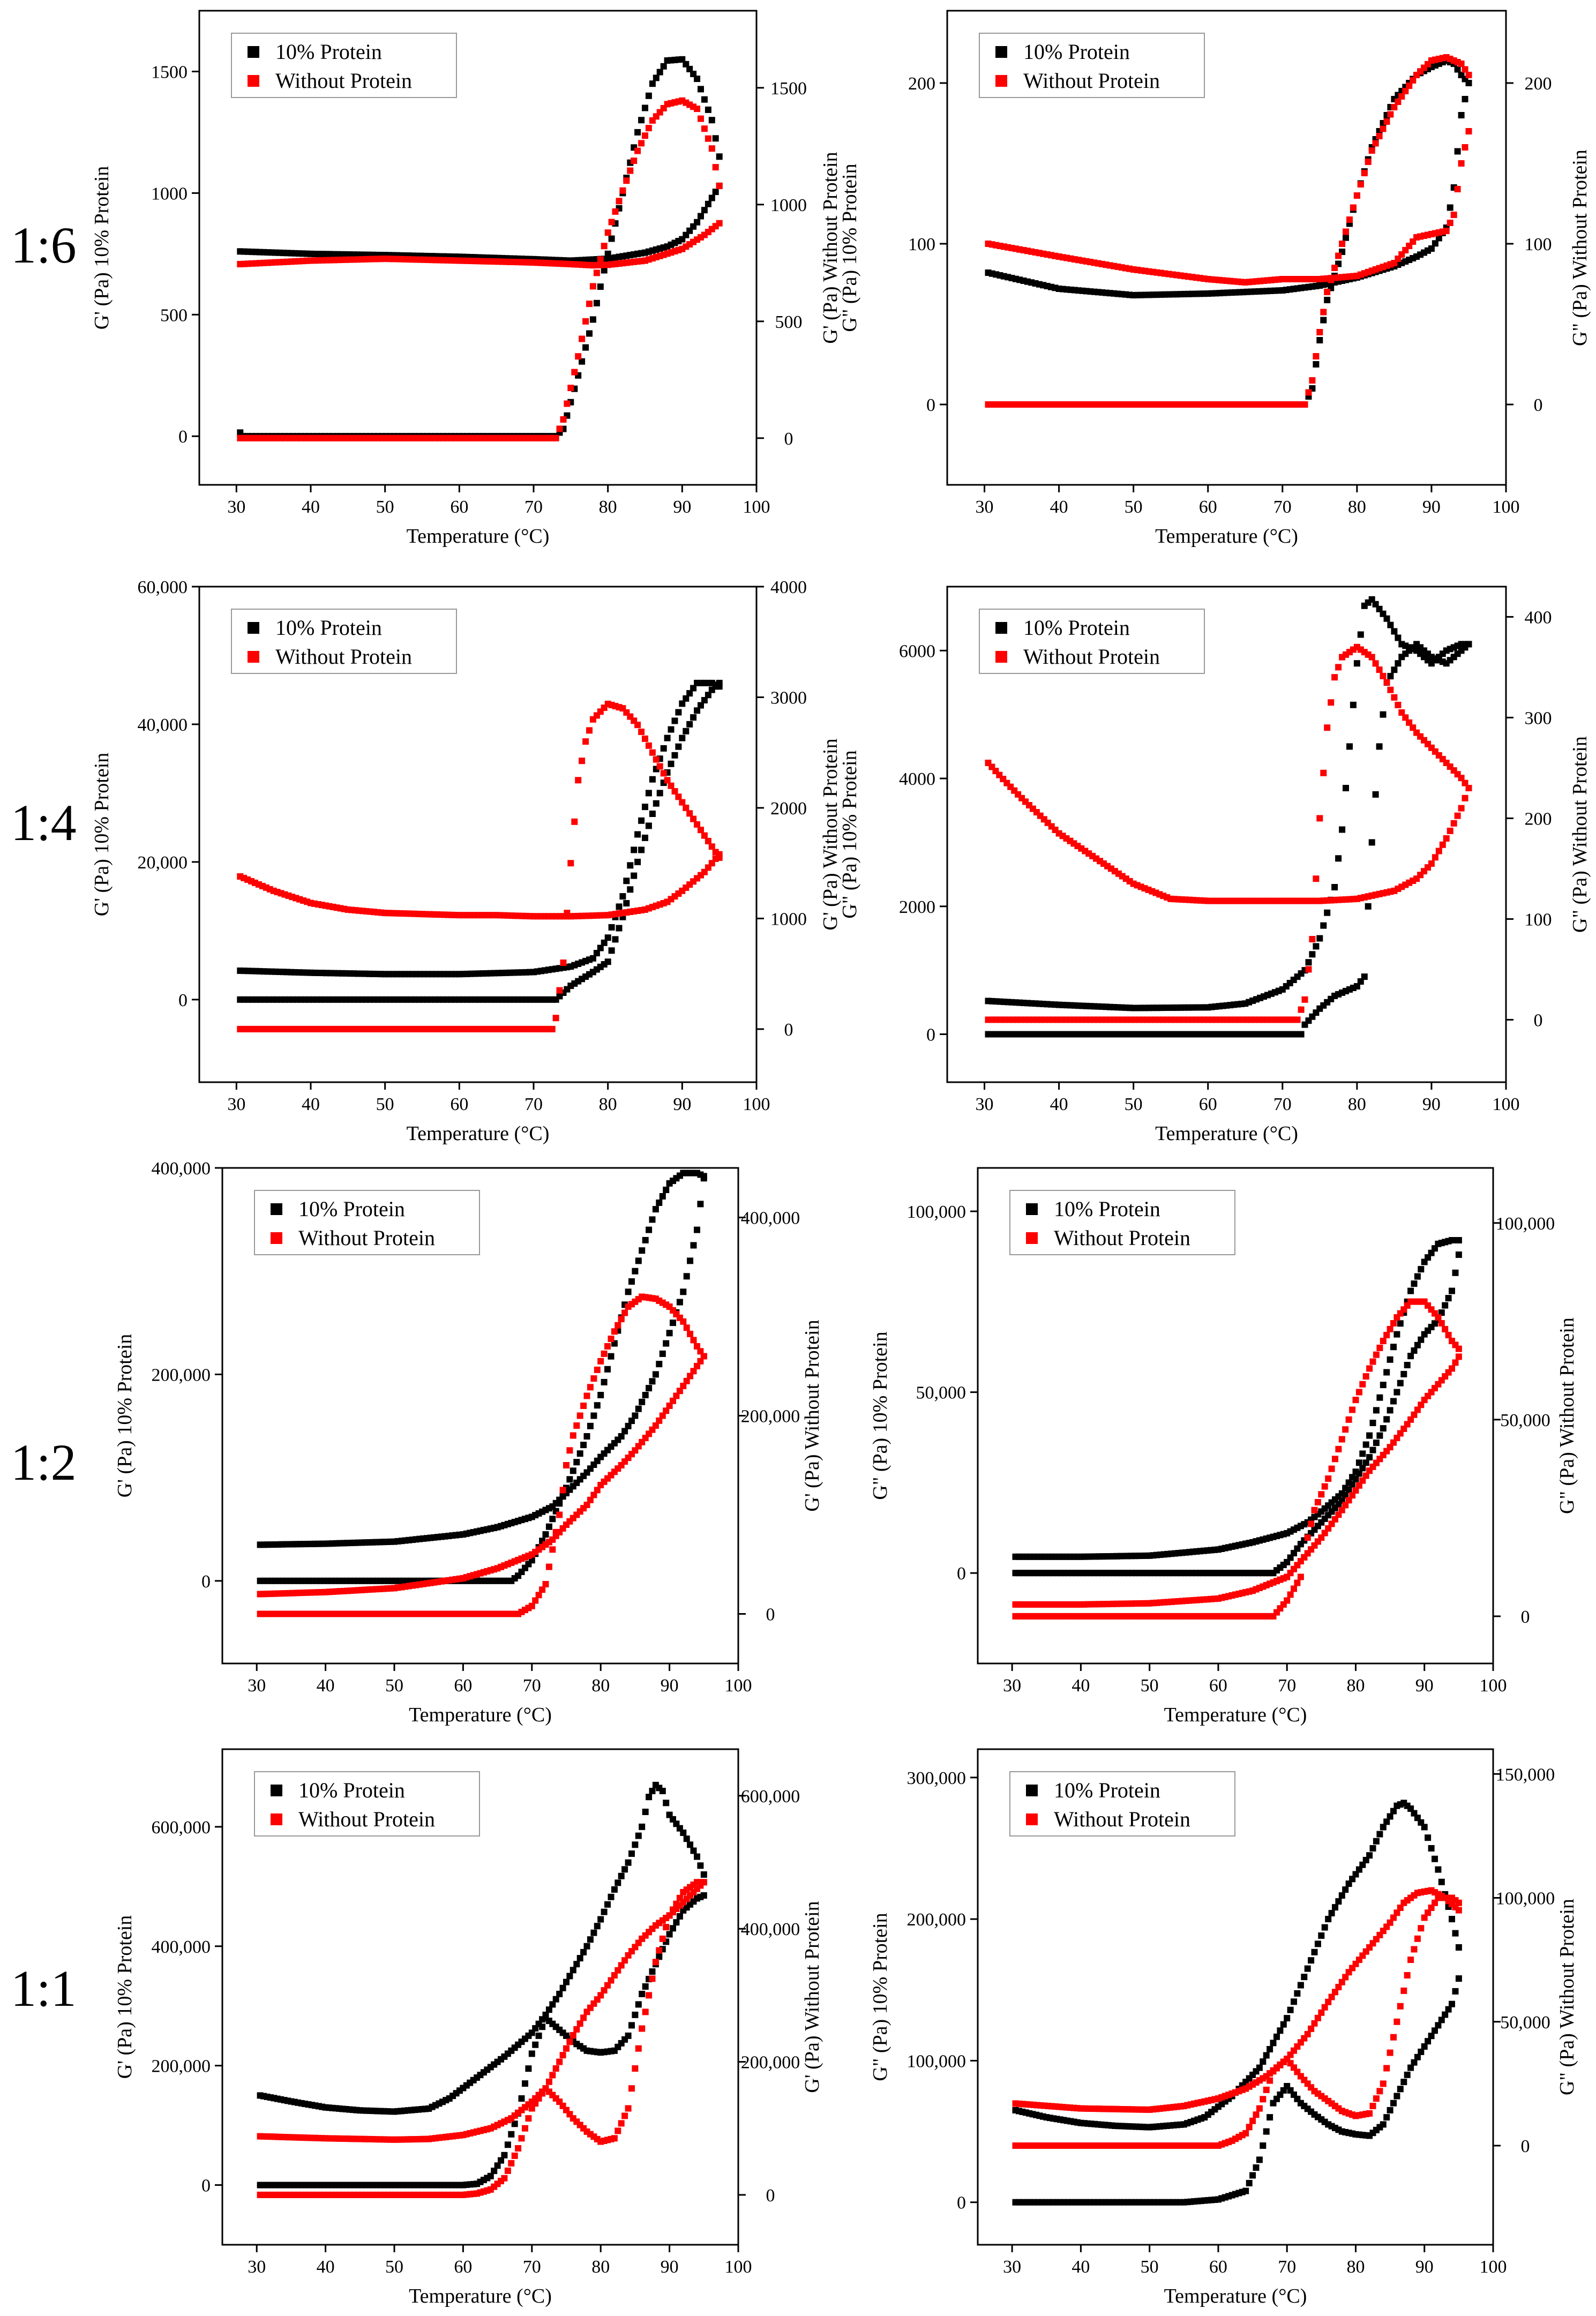  Describe the element at coordinates (352, 1209) in the screenshot. I see `legend-label: 10% Protein` at that location.